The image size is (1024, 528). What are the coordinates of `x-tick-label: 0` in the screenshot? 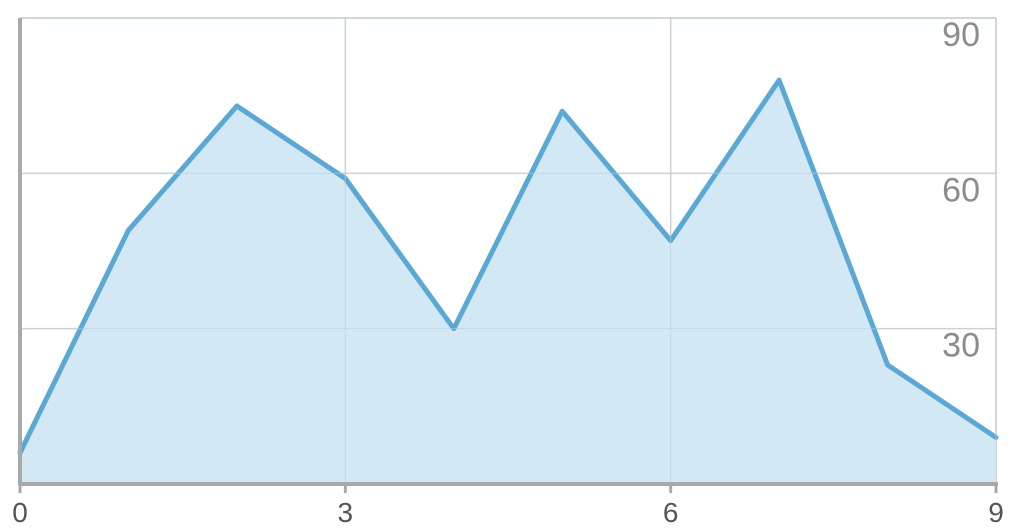 It's located at (20, 512).